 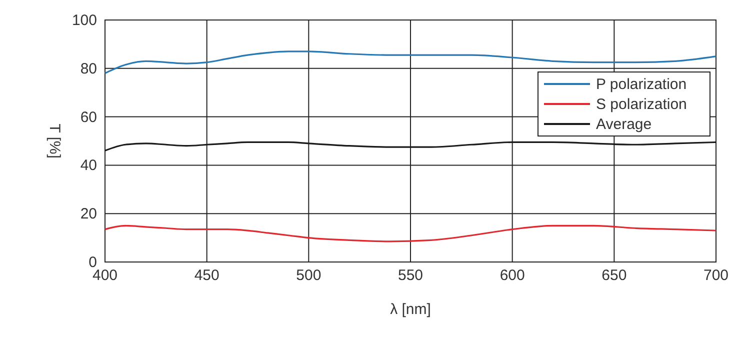 I want to click on x-tick-label: 600, so click(x=512, y=275).